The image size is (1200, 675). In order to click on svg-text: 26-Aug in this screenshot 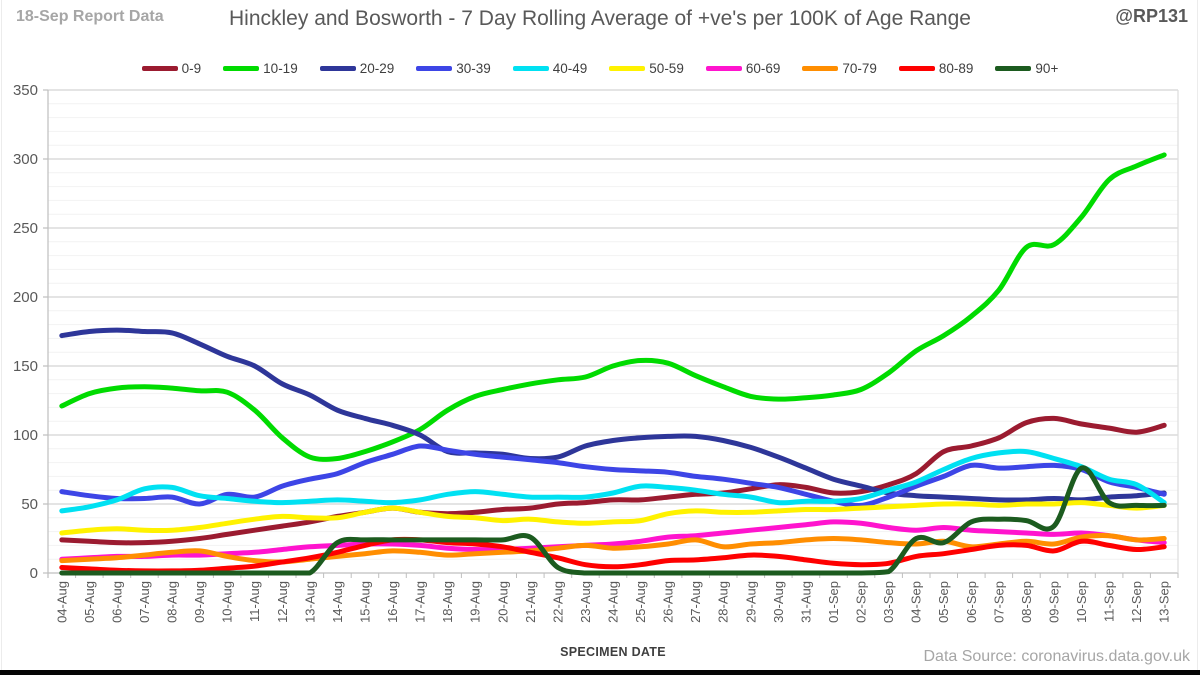, I will do `click(668, 602)`.